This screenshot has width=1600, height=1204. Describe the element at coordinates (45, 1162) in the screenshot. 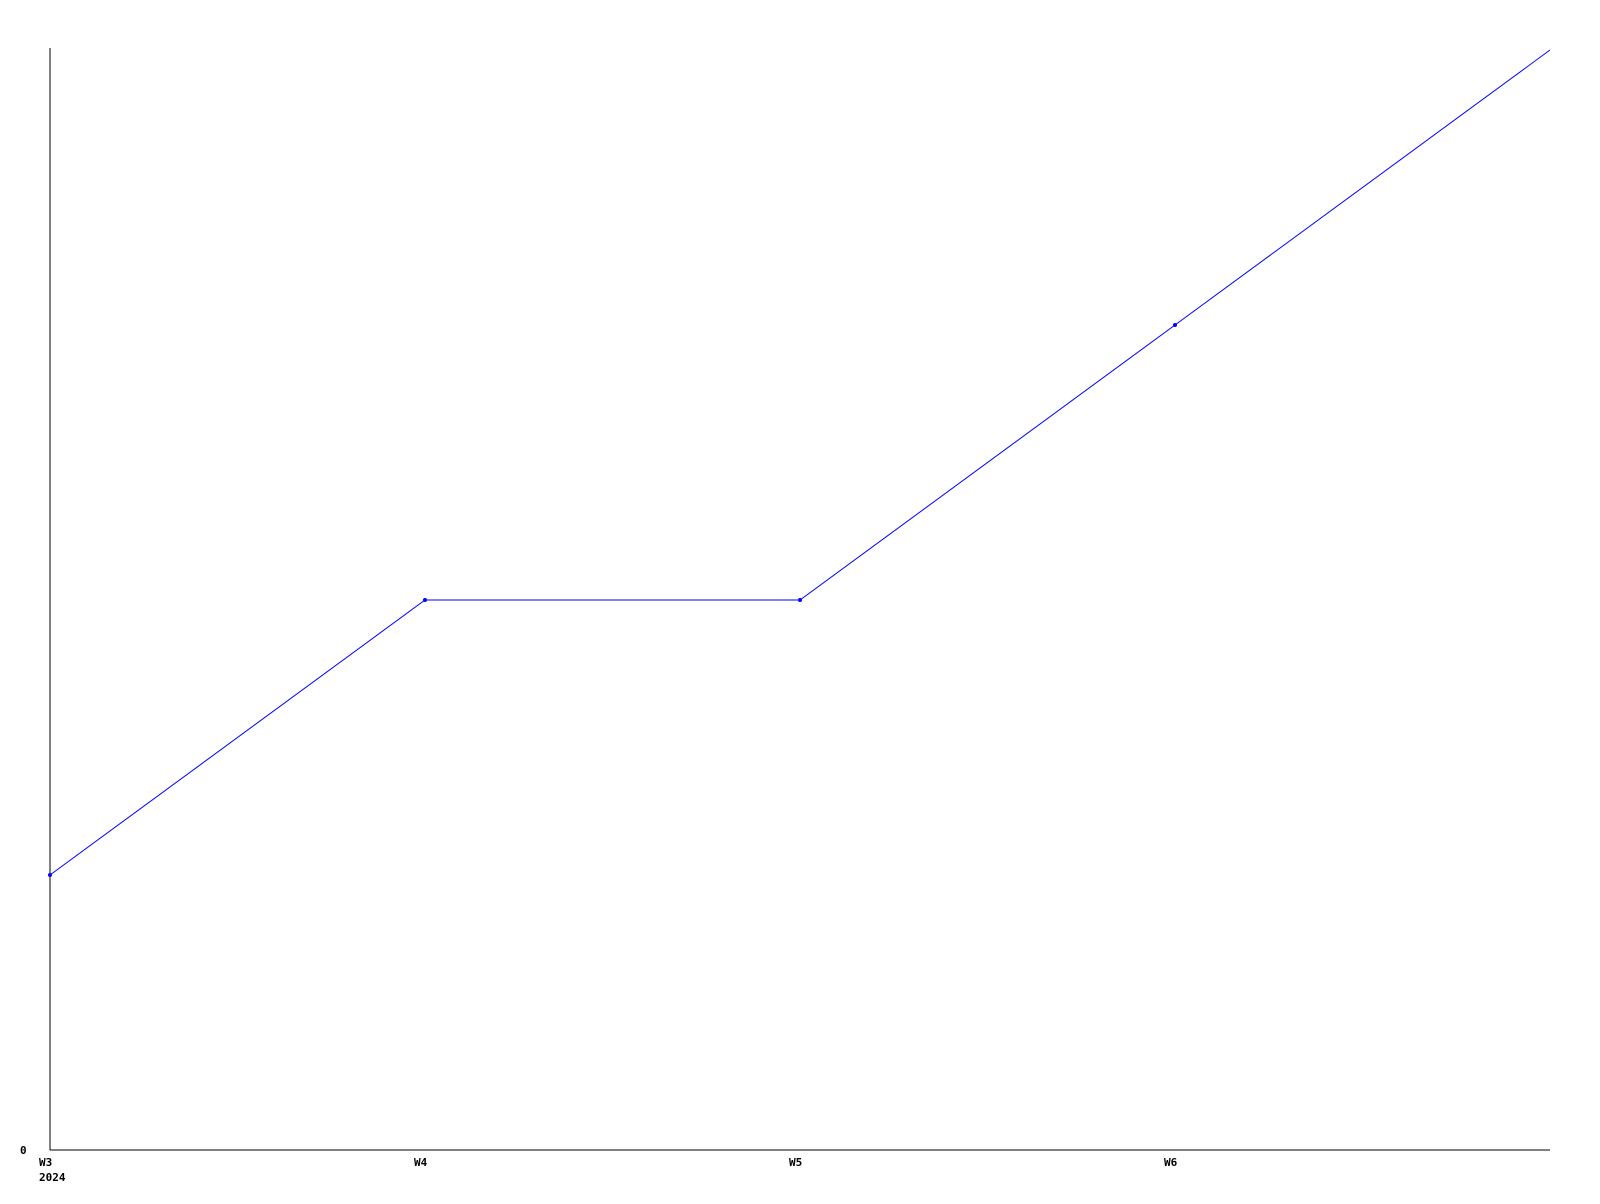

I see `x-tick-label-W3: W3` at that location.